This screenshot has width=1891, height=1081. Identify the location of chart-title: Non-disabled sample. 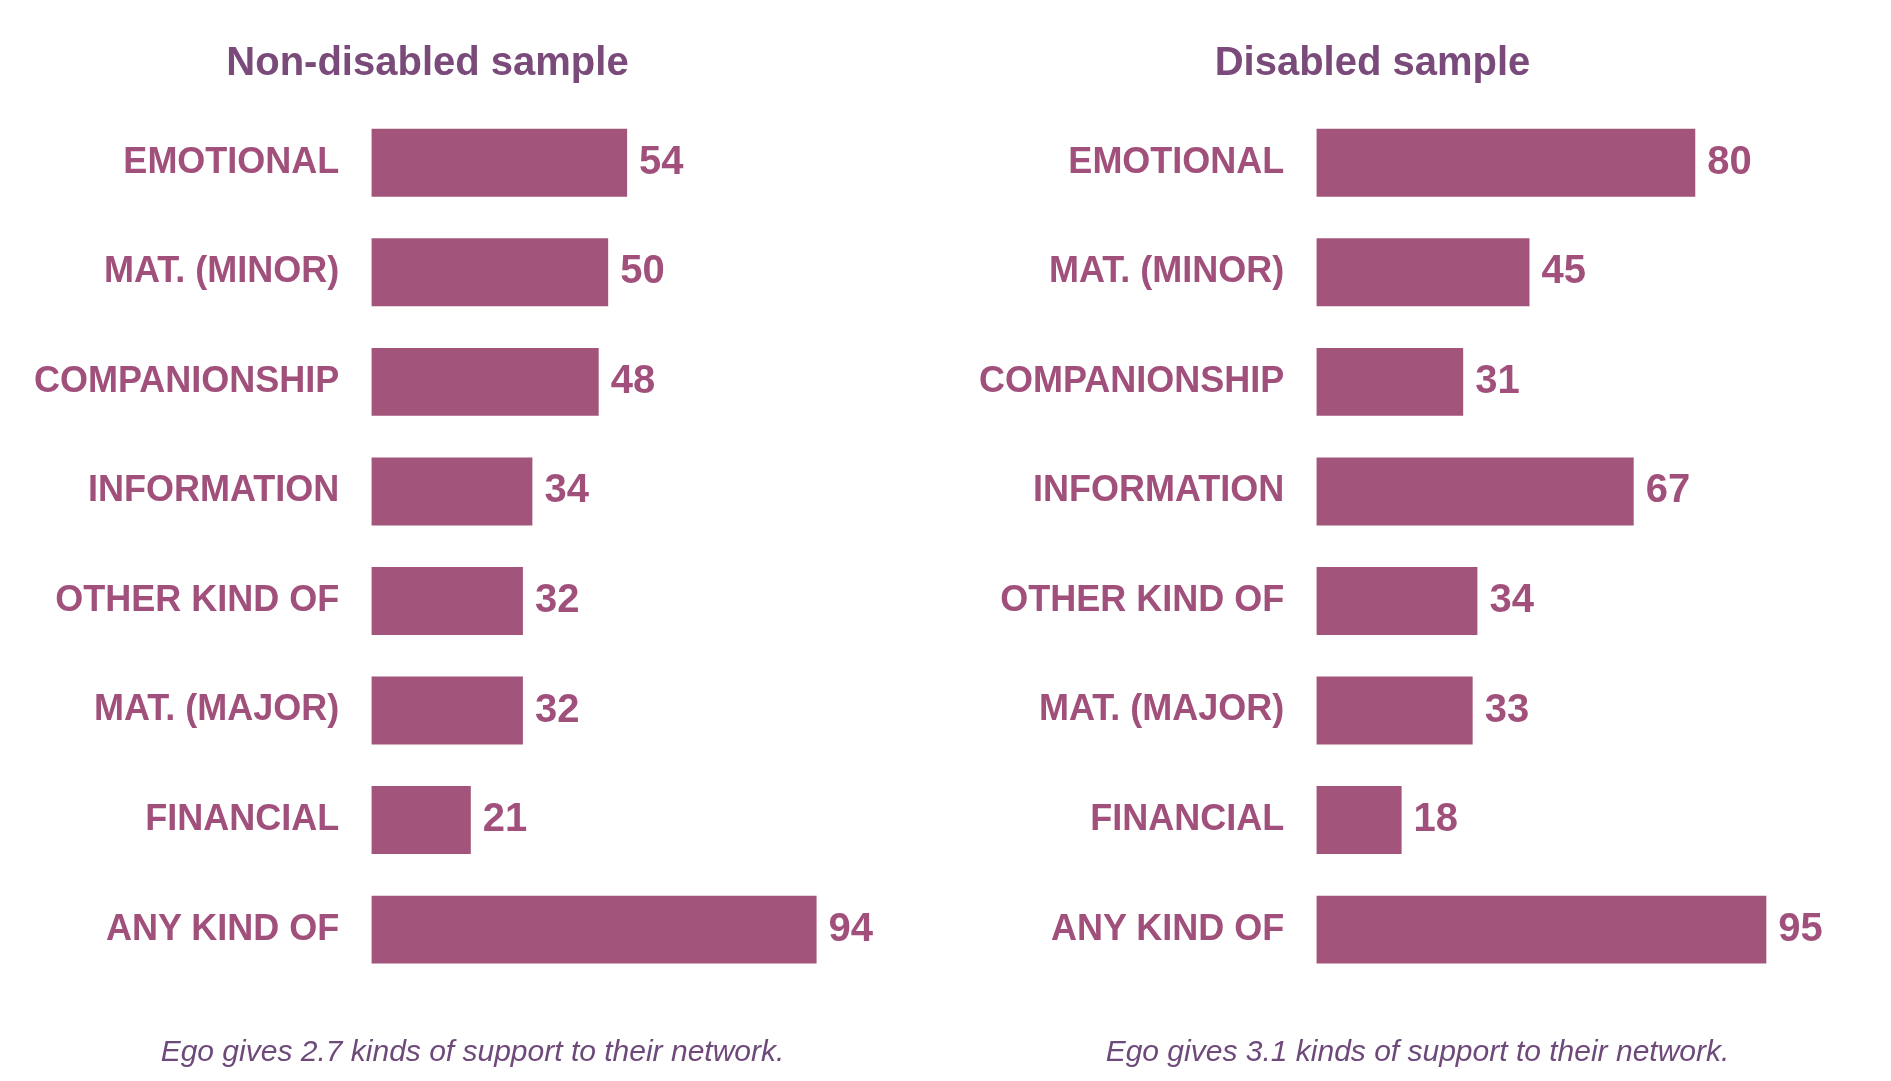
(427, 61).